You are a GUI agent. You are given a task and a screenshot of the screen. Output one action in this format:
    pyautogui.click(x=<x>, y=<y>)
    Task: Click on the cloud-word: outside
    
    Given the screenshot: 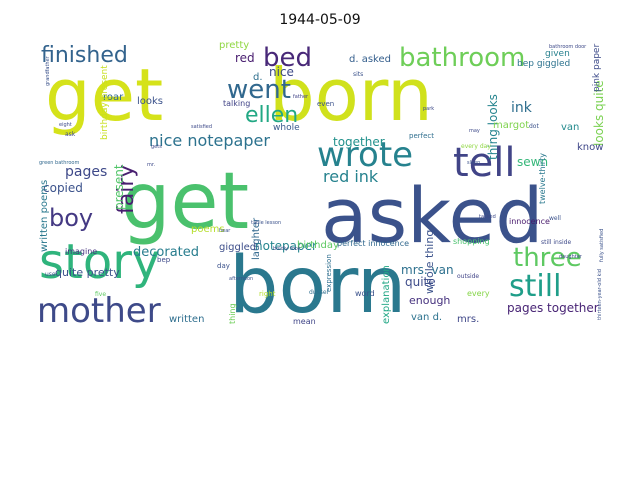 What is the action you would take?
    pyautogui.click(x=468, y=276)
    